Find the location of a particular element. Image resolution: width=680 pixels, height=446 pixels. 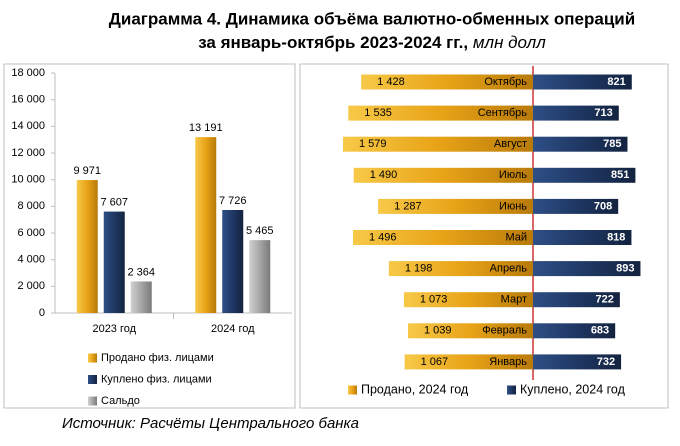

category-label: Апрель is located at coordinates (509, 269).